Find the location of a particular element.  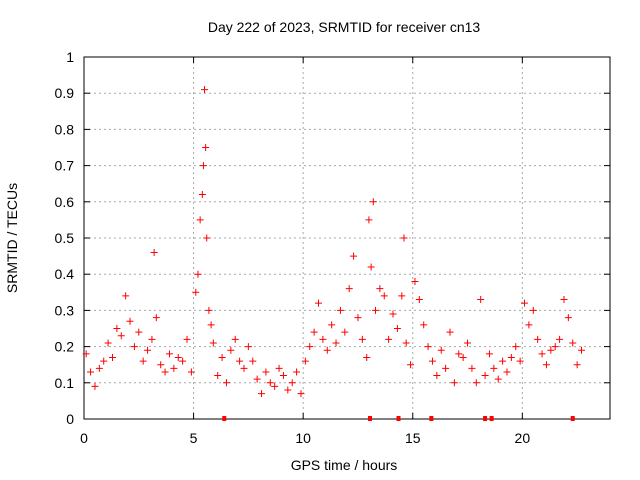

y-tick-label: 0.7 is located at coordinates (65, 166).